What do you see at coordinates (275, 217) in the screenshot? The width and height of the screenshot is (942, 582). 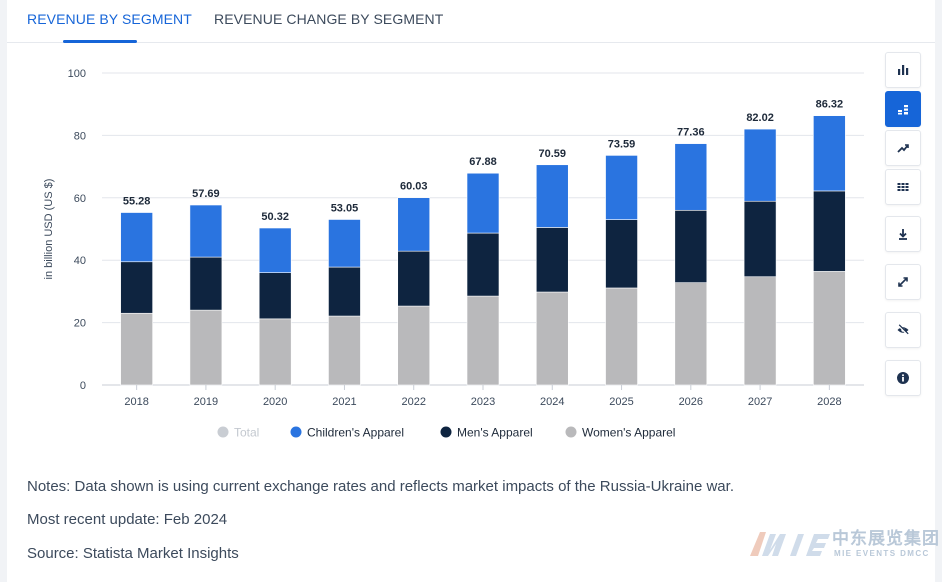 I see `total-data-label: 50.32` at bounding box center [275, 217].